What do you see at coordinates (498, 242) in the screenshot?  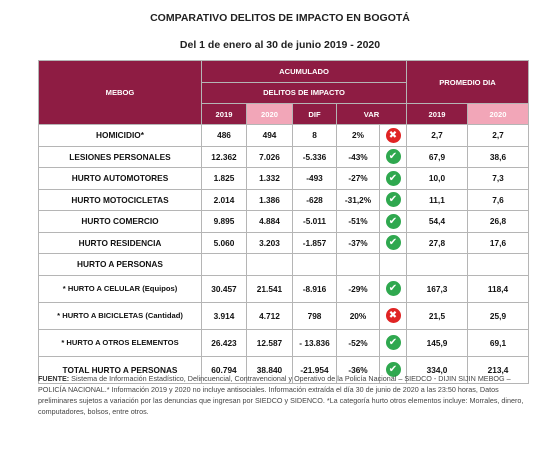 I see `promedio-2020: 17,6` at bounding box center [498, 242].